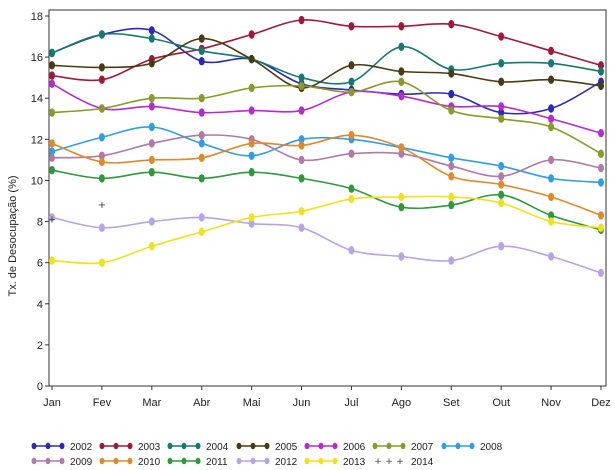  What do you see at coordinates (351, 403) in the screenshot?
I see `x-tick-label: Jul` at bounding box center [351, 403].